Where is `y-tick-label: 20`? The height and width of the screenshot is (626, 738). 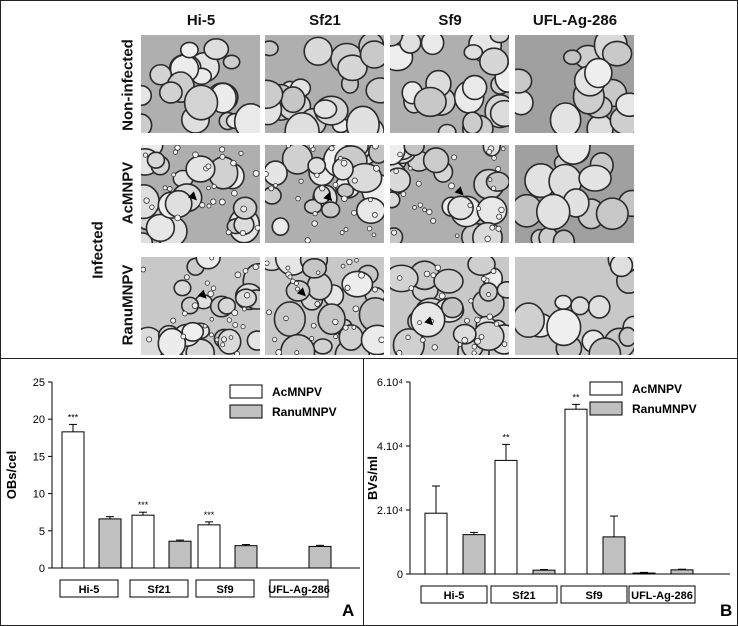
y-tick-label: 20 is located at coordinates (39, 420).